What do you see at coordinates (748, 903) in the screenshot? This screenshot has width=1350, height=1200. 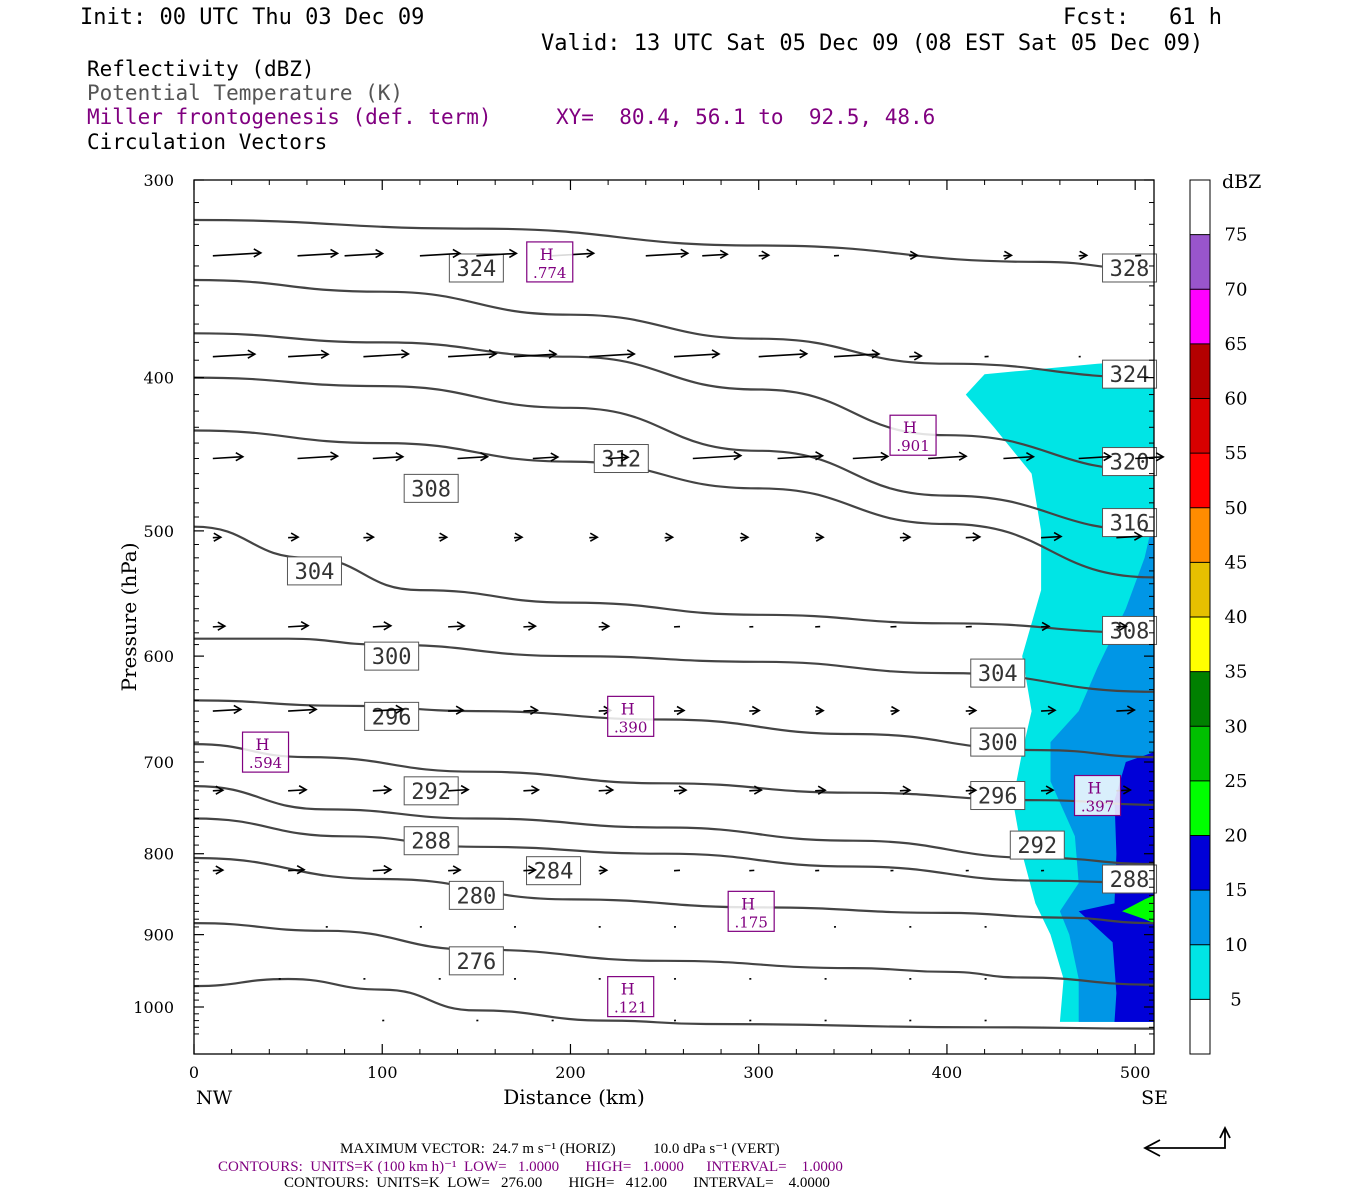 I see `fronto-max-symbol-5: H` at bounding box center [748, 903].